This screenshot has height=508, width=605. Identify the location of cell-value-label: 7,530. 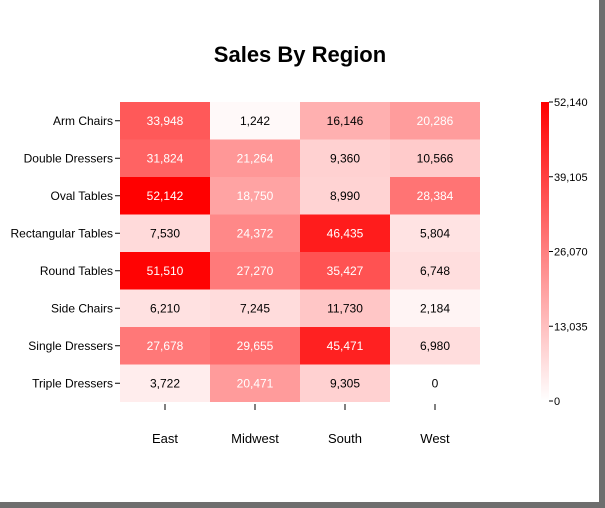
(165, 233).